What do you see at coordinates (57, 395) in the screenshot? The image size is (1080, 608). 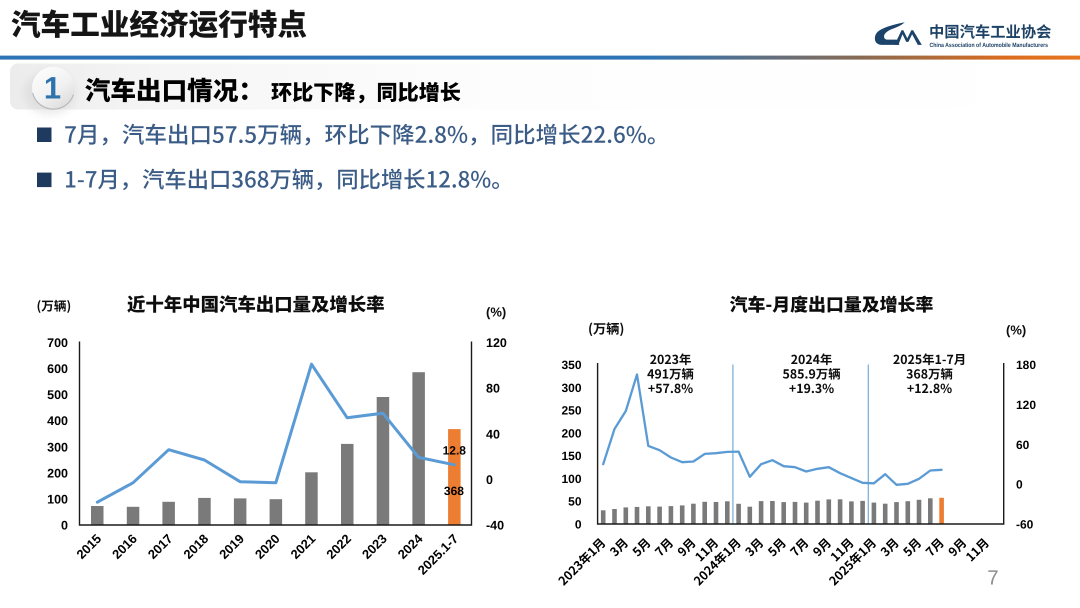 I see `svg-text: 500` at bounding box center [57, 395].